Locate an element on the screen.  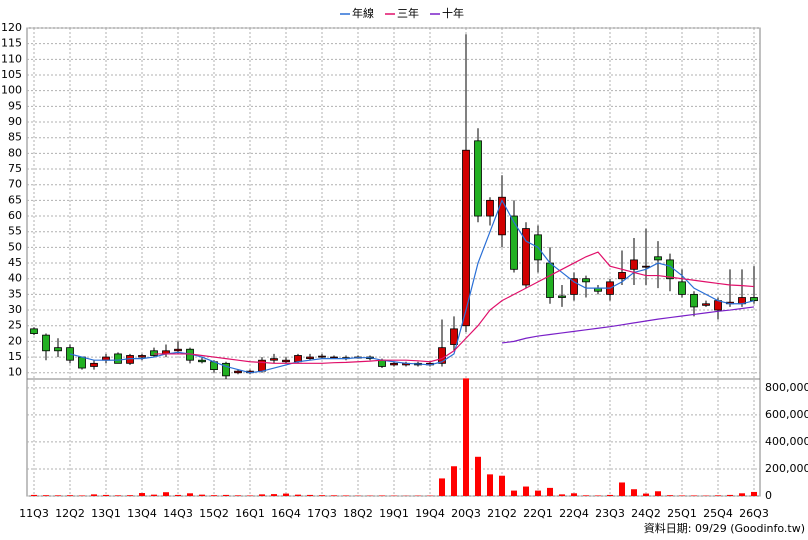
x-tick-label: 18Q2 is located at coordinates (358, 513).